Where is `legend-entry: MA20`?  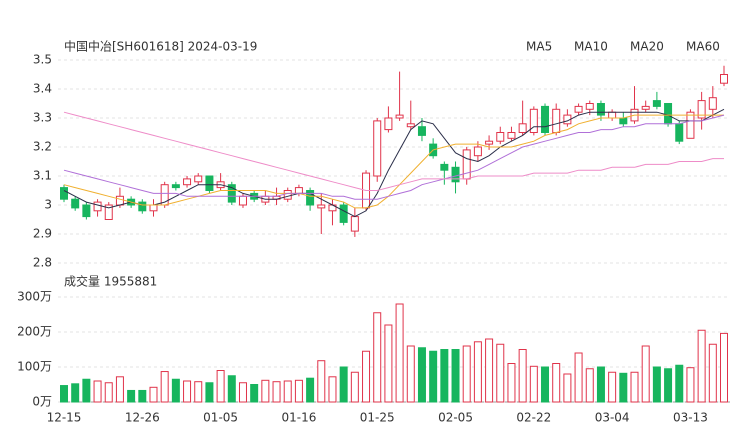 legend-entry: MA20 is located at coordinates (647, 47).